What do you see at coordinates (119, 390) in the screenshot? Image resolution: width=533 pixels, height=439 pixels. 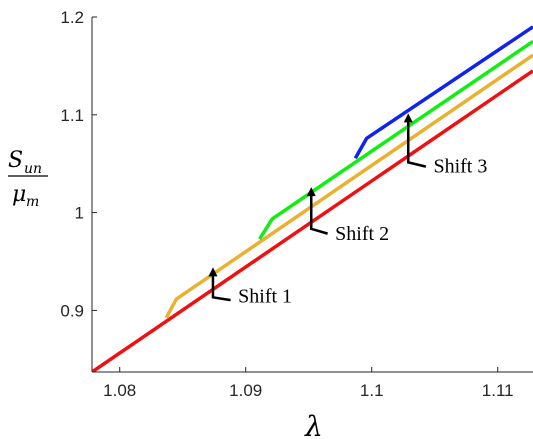 I see `x-tick-label: 1.08` at bounding box center [119, 390].